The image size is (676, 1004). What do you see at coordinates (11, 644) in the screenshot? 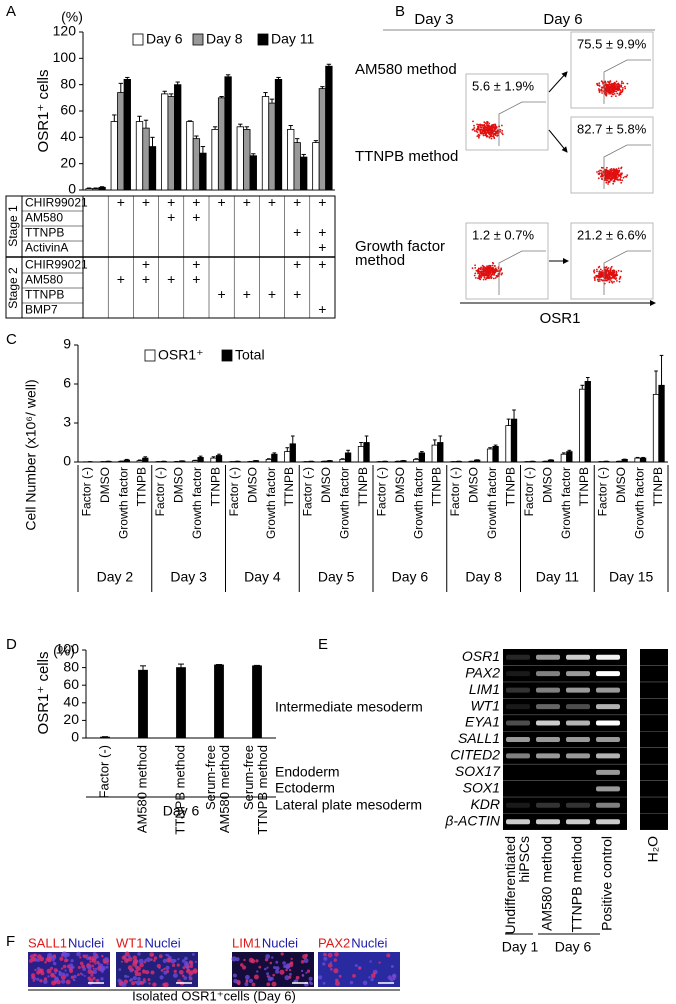
I see `panel-letter: D` at bounding box center [11, 644].